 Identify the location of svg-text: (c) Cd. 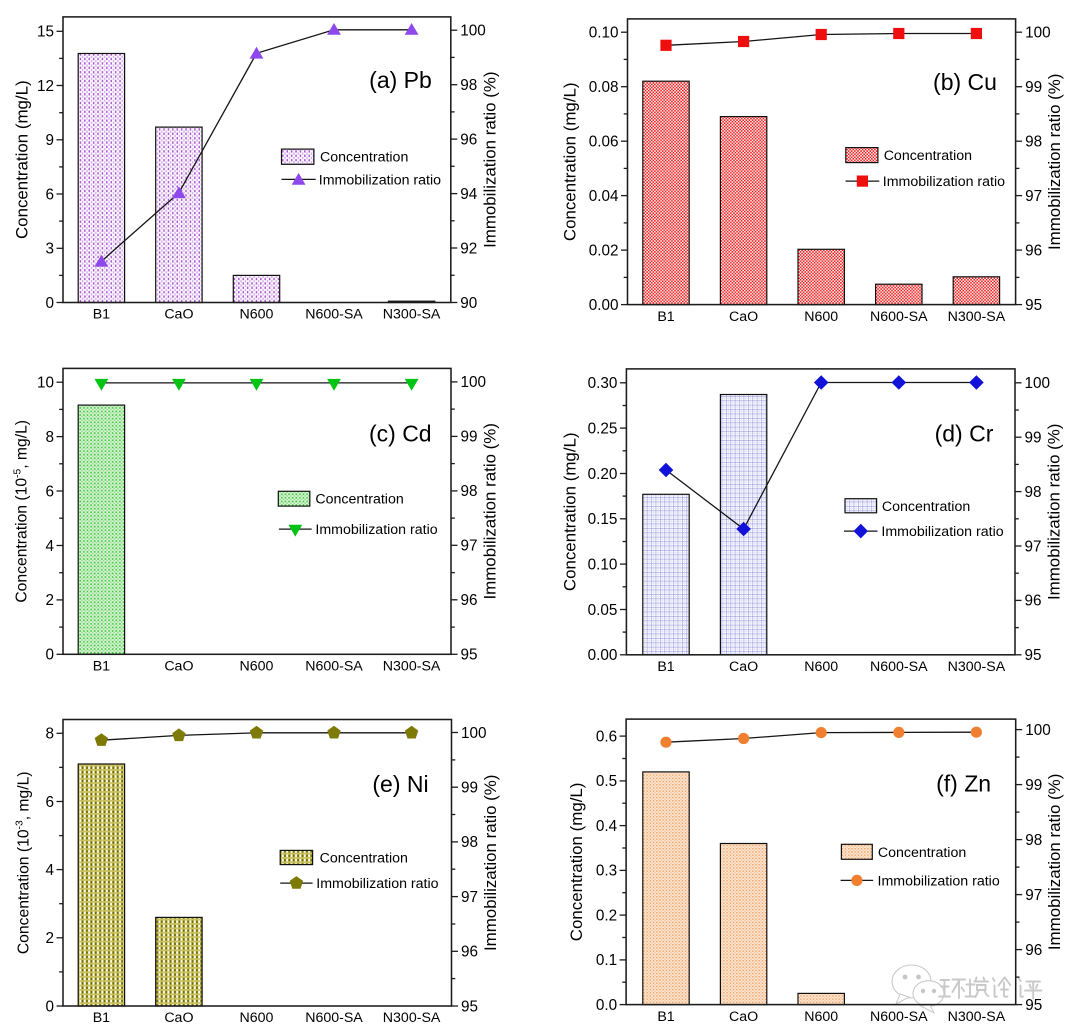
(400, 434).